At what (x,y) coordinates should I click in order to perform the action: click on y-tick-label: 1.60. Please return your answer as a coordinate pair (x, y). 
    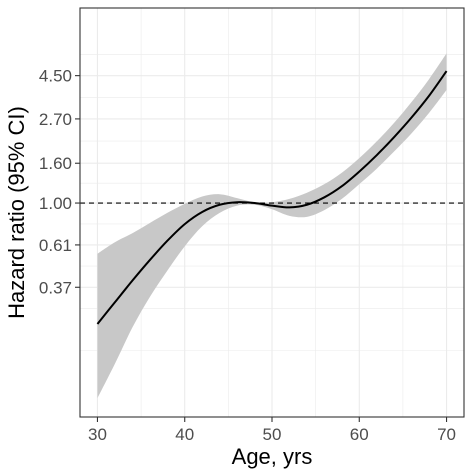
    Looking at the image, I should click on (55, 163).